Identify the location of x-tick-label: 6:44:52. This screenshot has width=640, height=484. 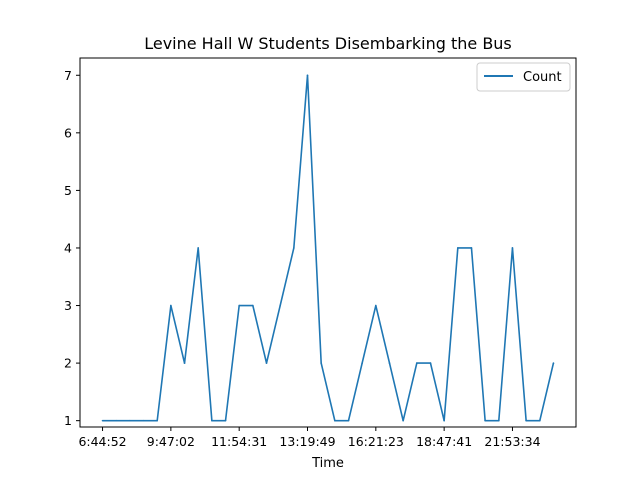
(102, 441).